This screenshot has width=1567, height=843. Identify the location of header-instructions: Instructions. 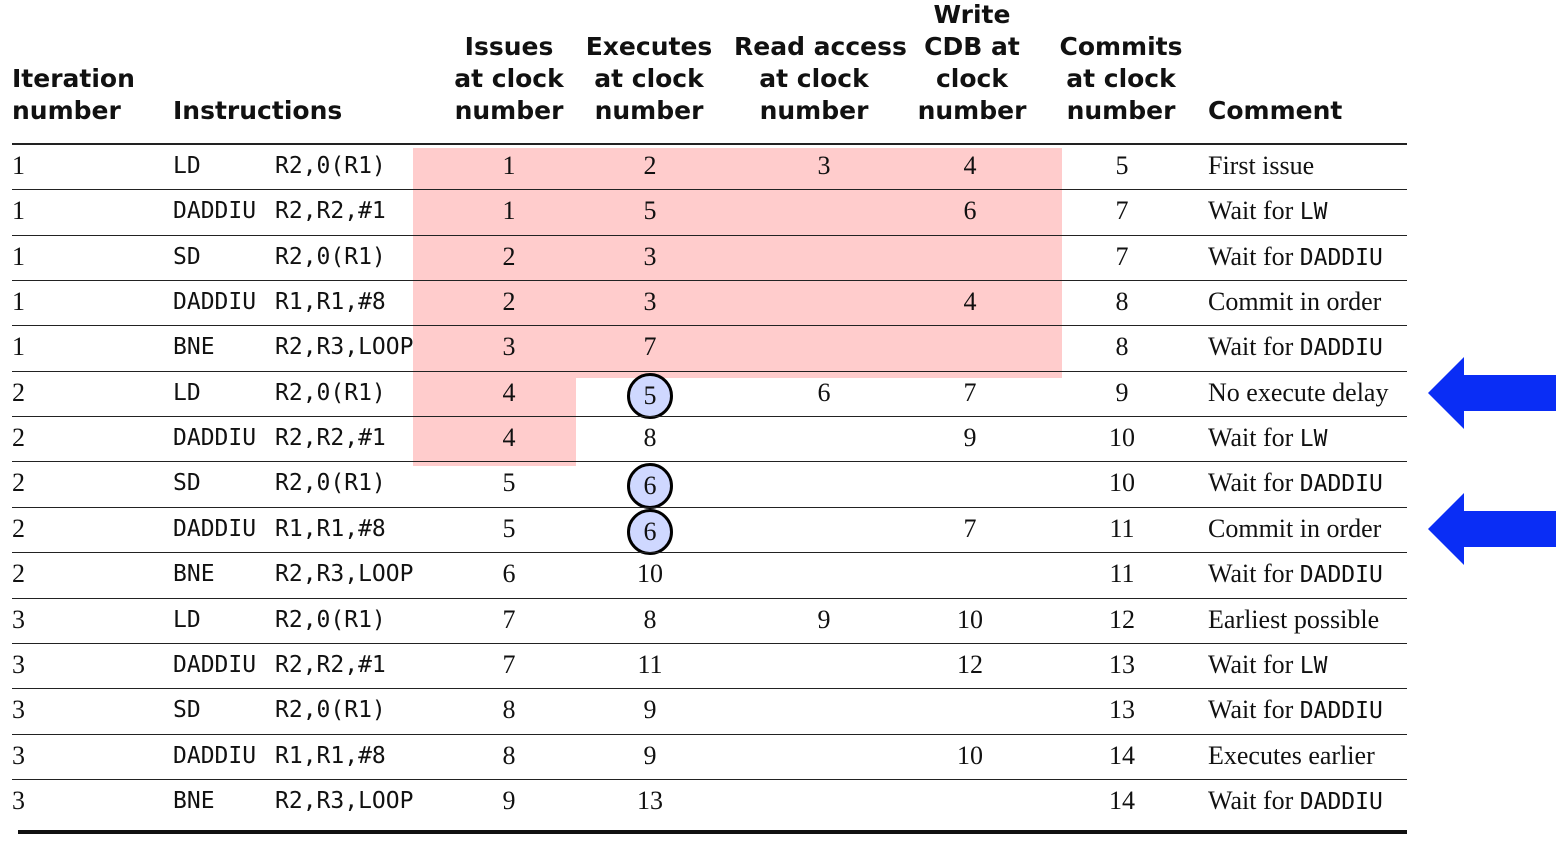
(258, 110).